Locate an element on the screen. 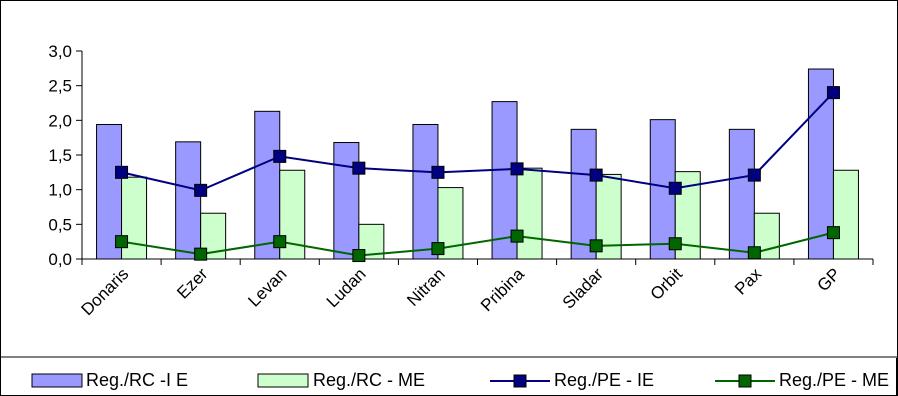 This screenshot has width=898, height=396. legend-item-bar2: Reg./RC - ME is located at coordinates (341, 380).